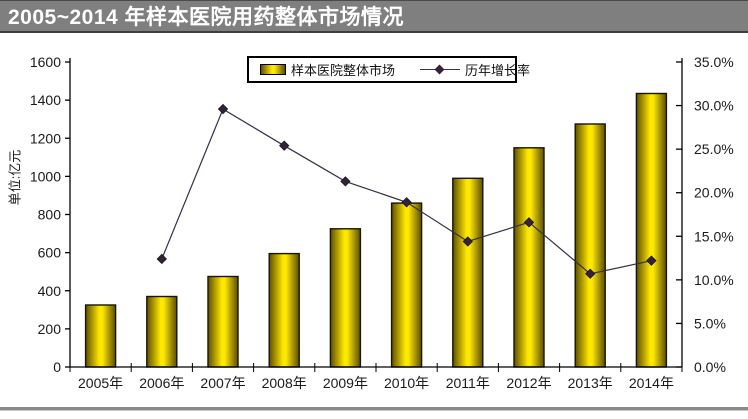 The width and height of the screenshot is (748, 419). What do you see at coordinates (528, 383) in the screenshot?
I see `x-label-2012年: 2012年` at bounding box center [528, 383].